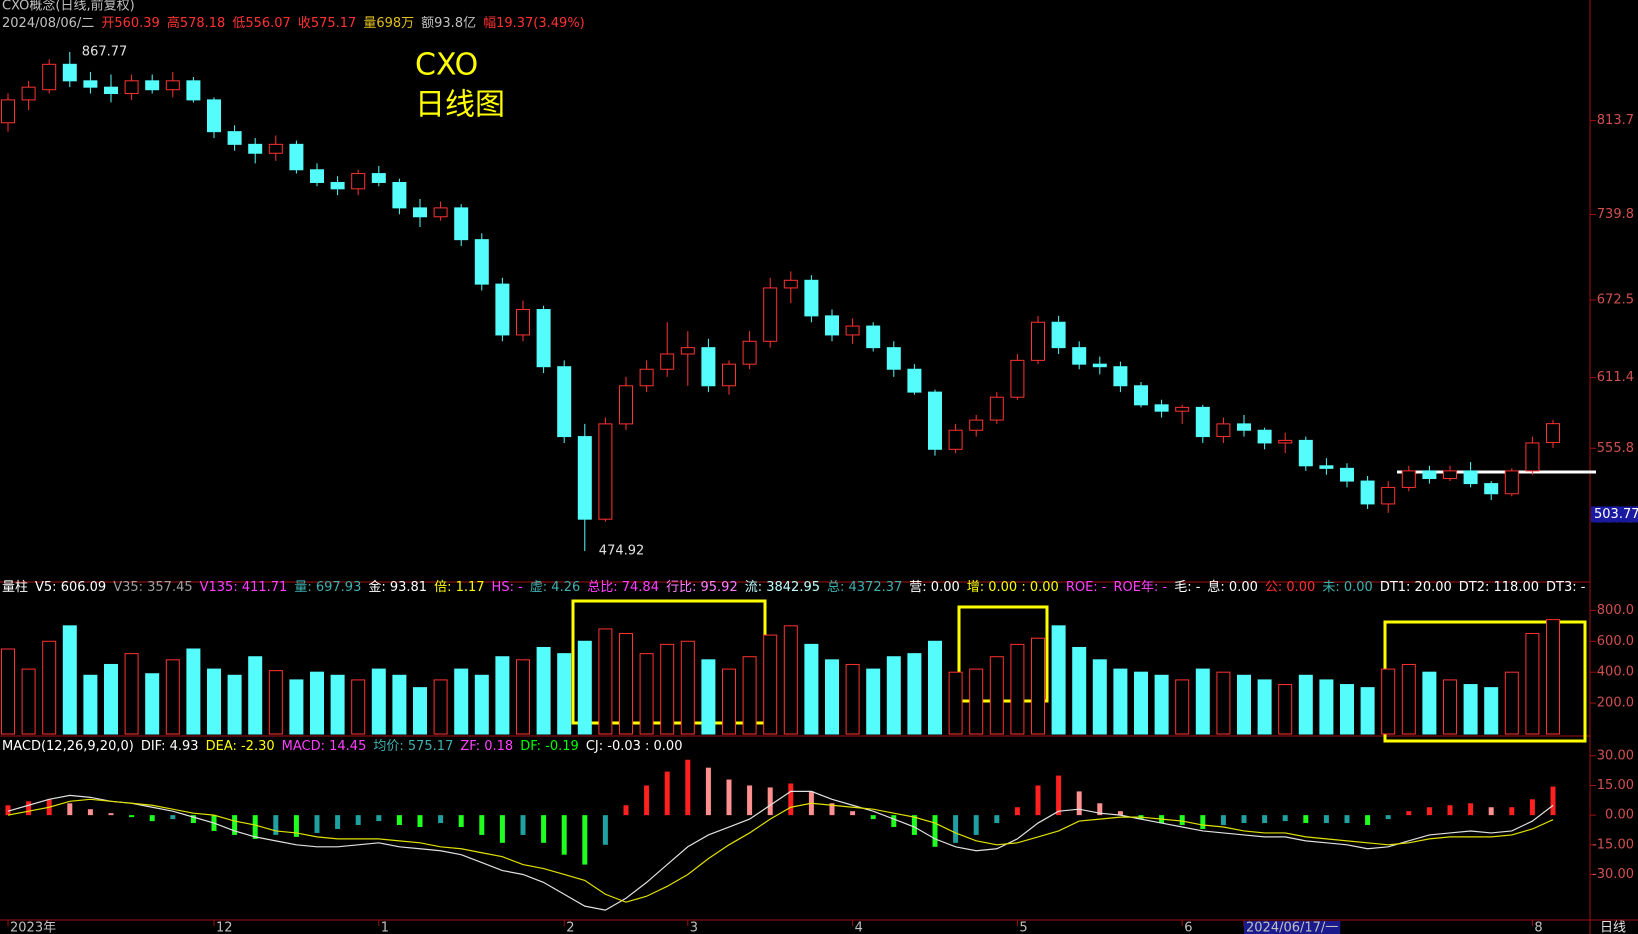  Describe the element at coordinates (1615, 672) in the screenshot. I see `y-tick-label: 400.0` at that location.